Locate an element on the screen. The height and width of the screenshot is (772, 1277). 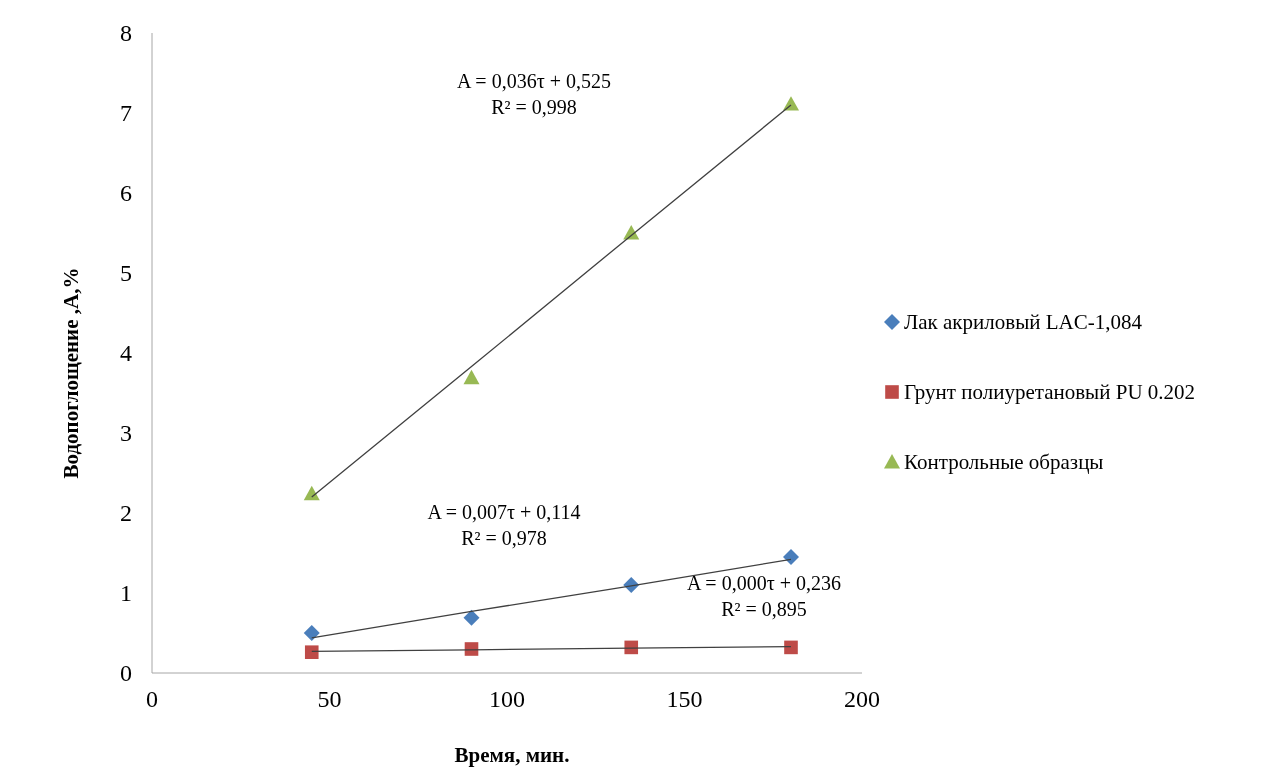
y-tick-label: 6 is located at coordinates (126, 193).